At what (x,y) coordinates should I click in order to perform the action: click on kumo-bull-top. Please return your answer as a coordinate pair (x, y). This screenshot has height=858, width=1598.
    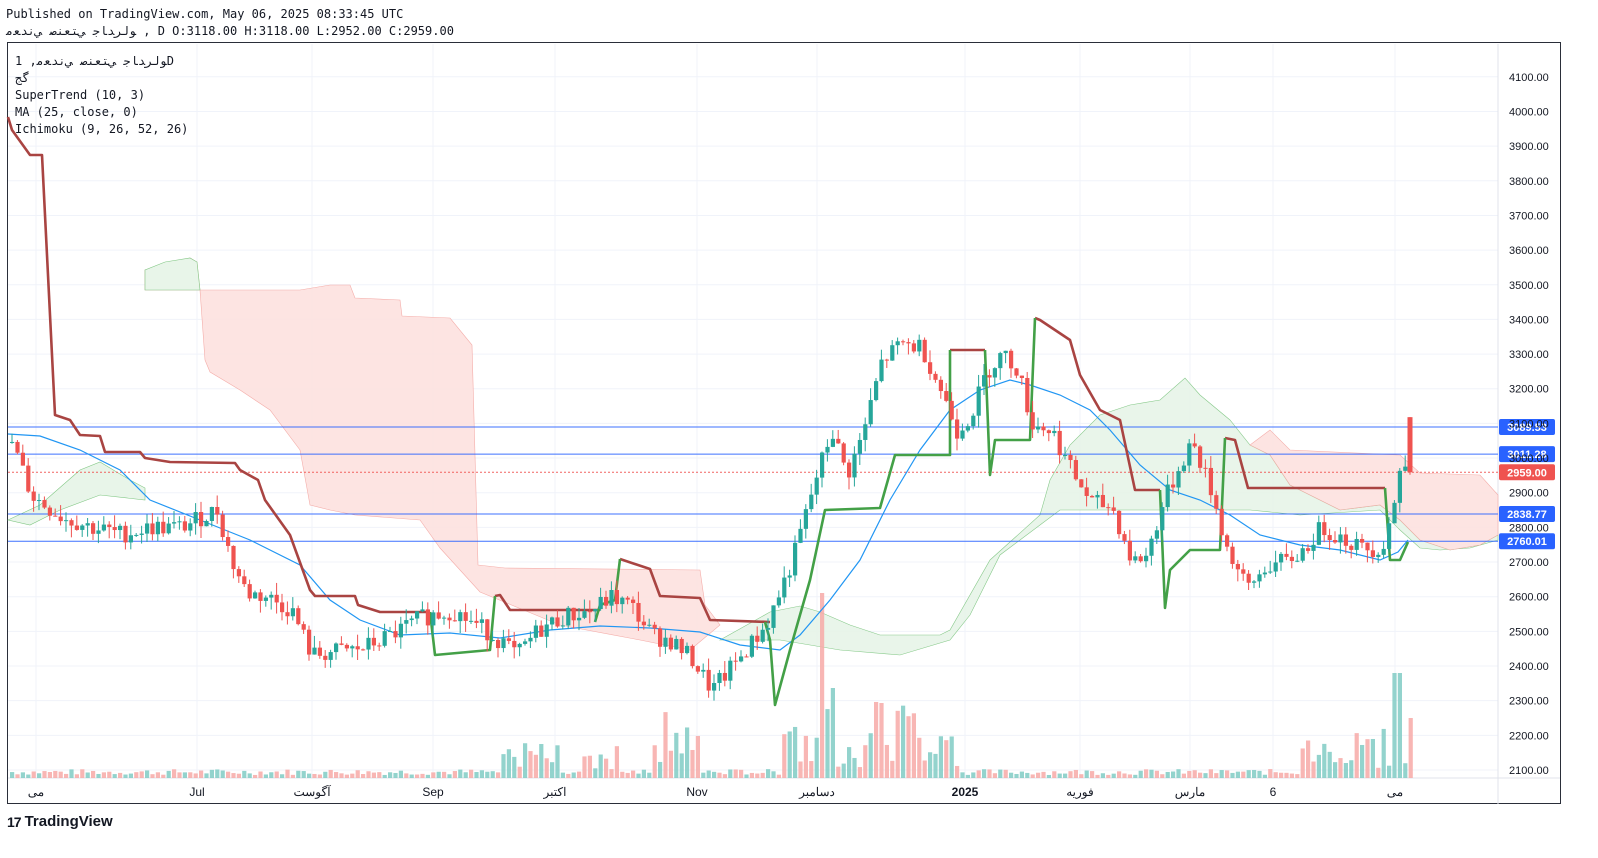
    Looking at the image, I should click on (172, 274).